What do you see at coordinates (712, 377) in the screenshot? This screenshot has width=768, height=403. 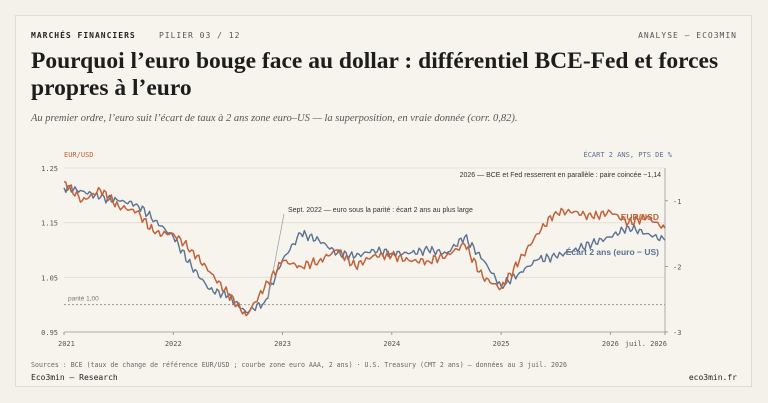 I see `site-link: eco3min.fr` at bounding box center [712, 377].